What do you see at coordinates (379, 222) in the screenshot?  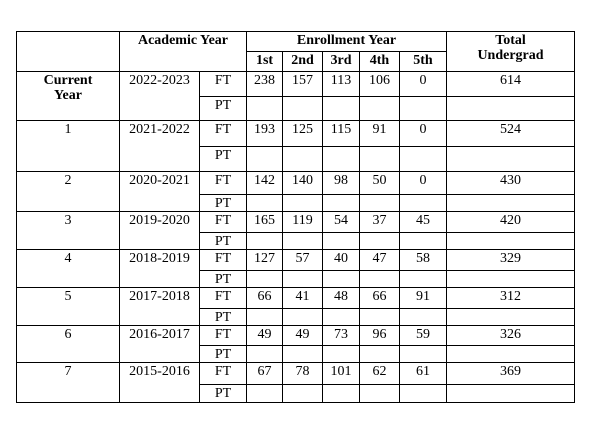 I see `enrollment-cell-4th: 37` at bounding box center [379, 222].